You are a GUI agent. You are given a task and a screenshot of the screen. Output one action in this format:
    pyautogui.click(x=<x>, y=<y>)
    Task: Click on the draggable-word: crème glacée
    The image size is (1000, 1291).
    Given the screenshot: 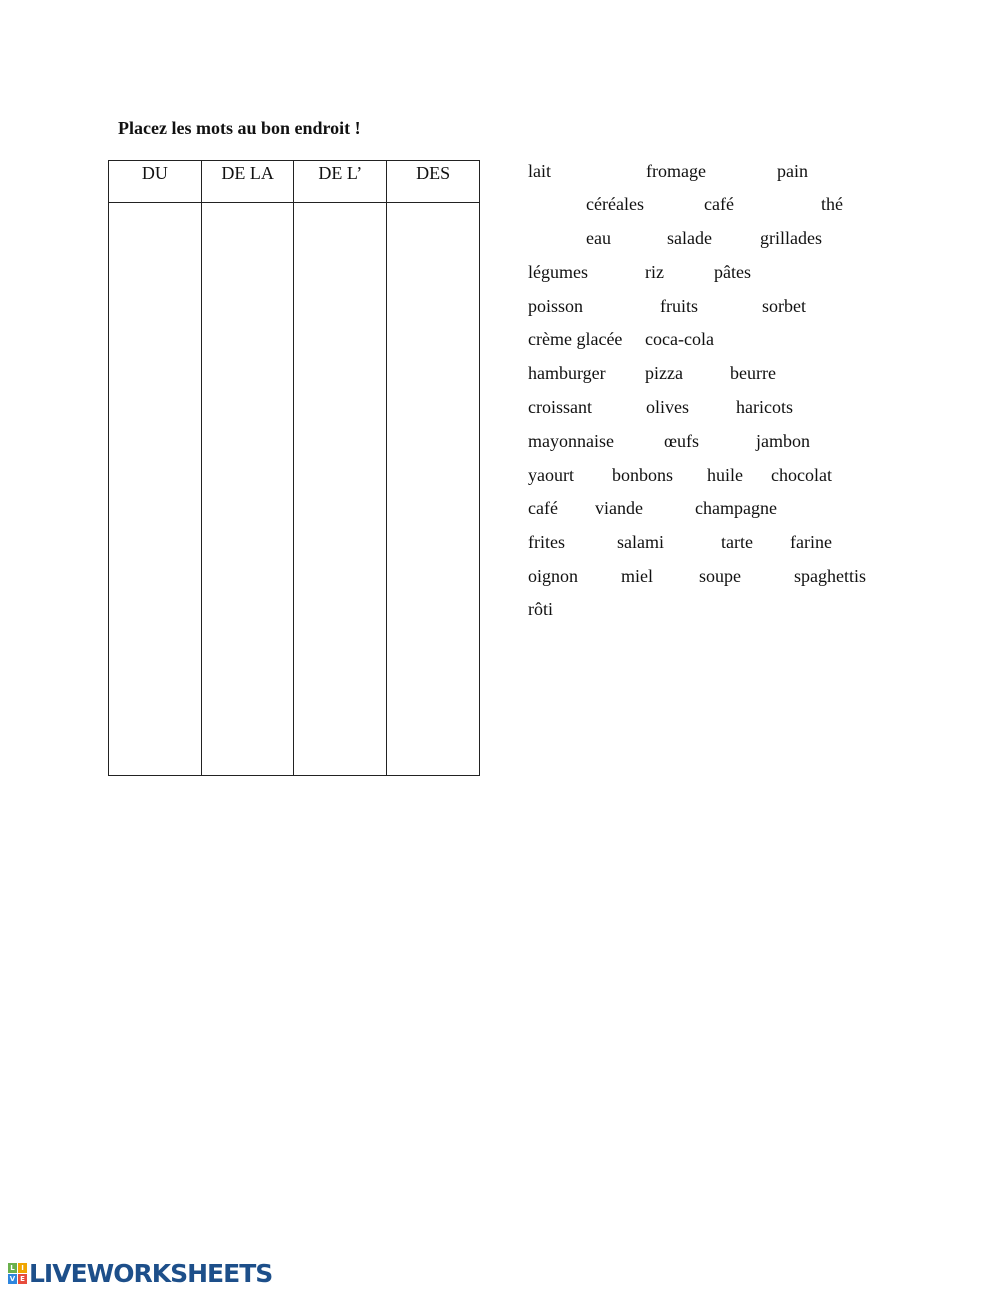 What is the action you would take?
    pyautogui.click(x=575, y=339)
    